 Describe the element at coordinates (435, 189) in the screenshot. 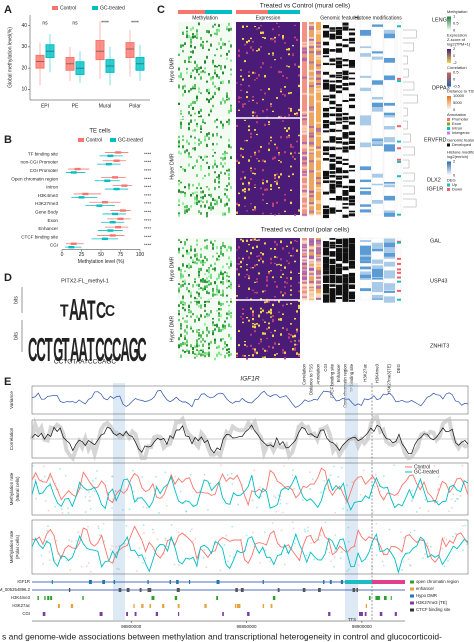

I see `gene-label: IGF1R` at that location.